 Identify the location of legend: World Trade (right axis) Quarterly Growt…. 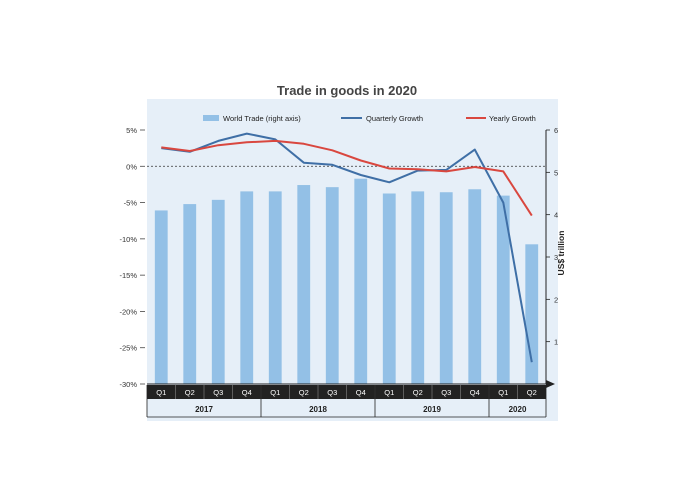
(369, 118).